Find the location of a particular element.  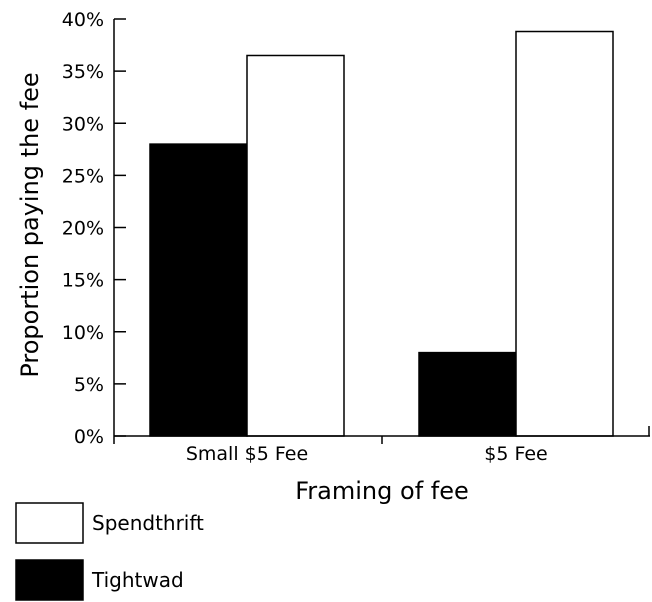

legend-swatch-spendthrift is located at coordinates (49, 523).